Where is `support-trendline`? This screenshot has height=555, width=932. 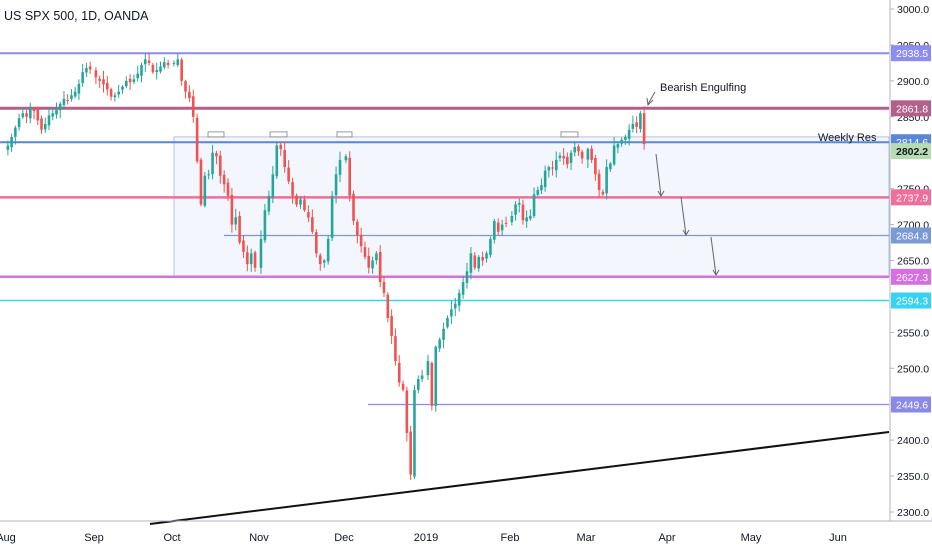
support-trendline is located at coordinates (519, 478).